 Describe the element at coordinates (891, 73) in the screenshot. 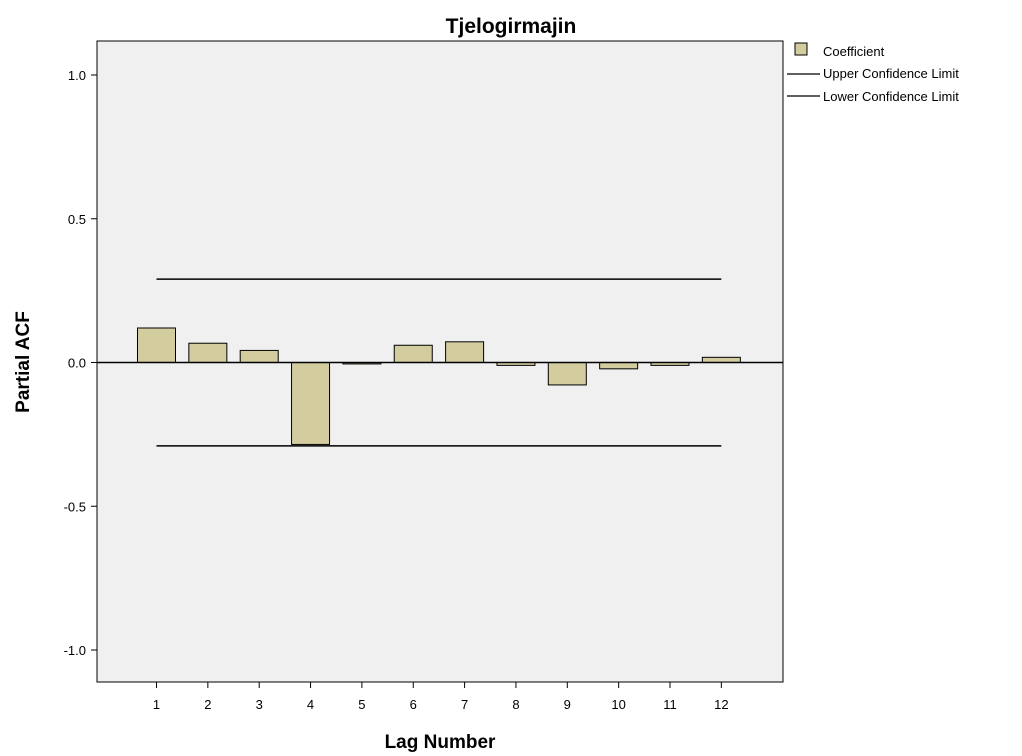

I see `legend-upper-limit-label: Upper Confidence Limit` at that location.